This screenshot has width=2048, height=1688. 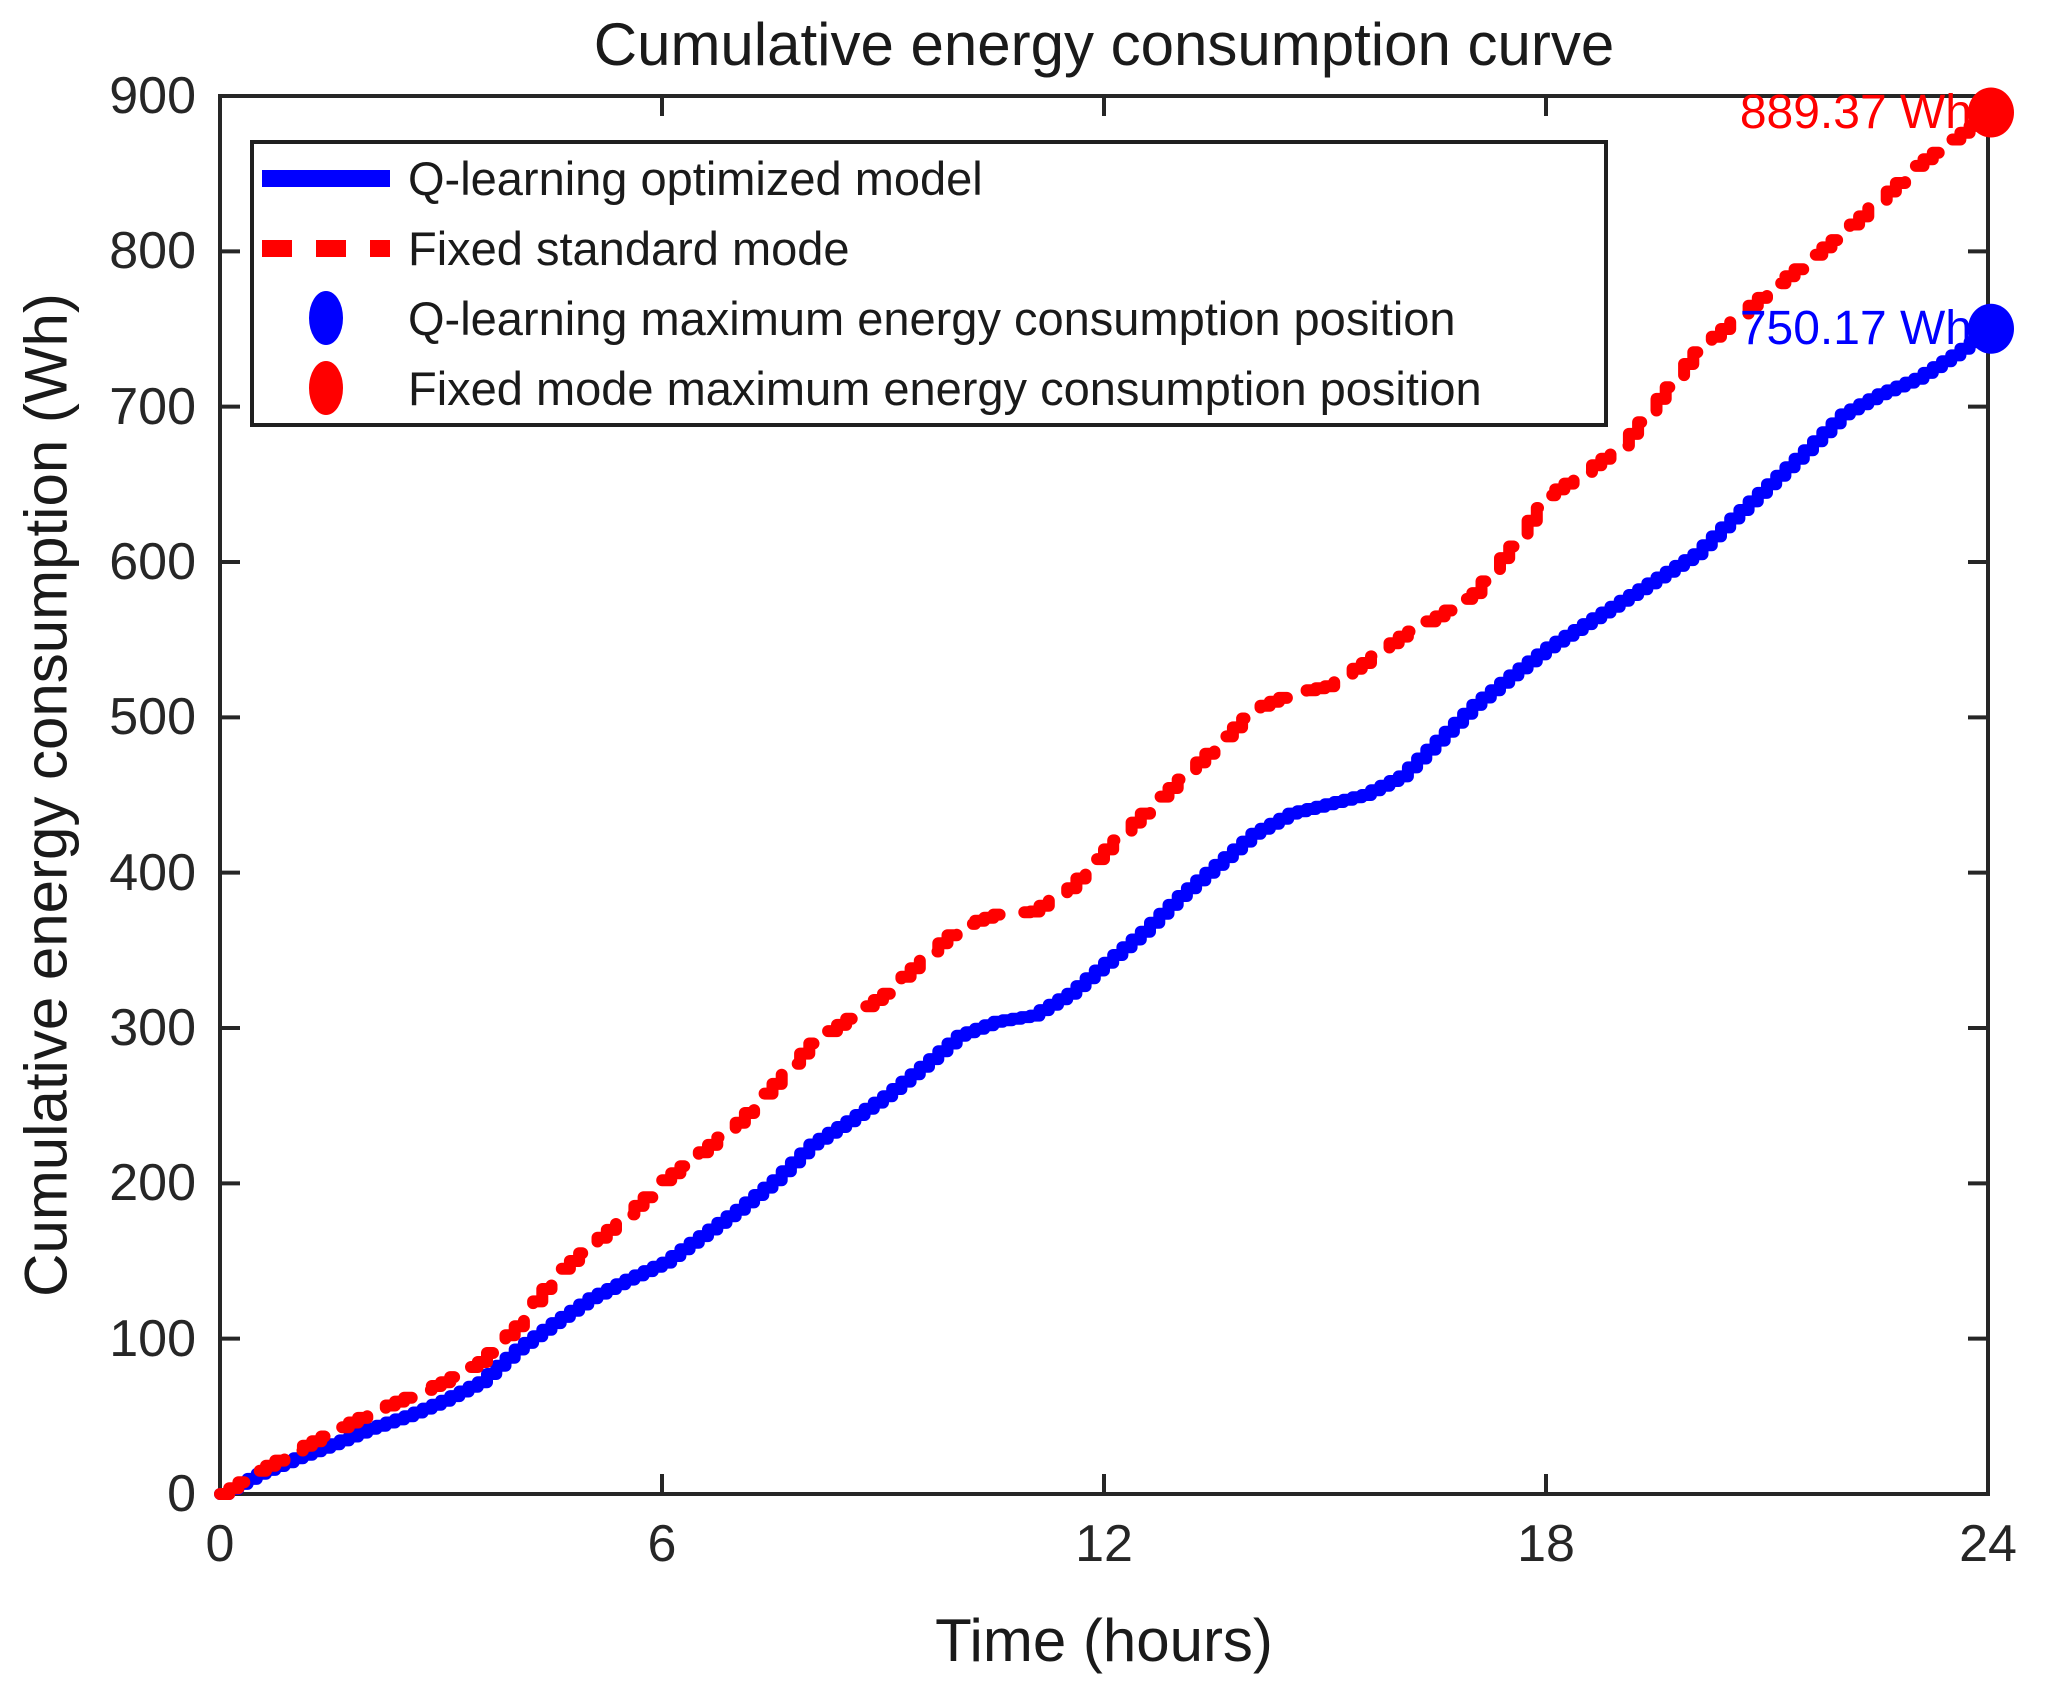 What do you see at coordinates (695, 179) in the screenshot?
I see `legend-item-label: Q-learning optimized model` at bounding box center [695, 179].